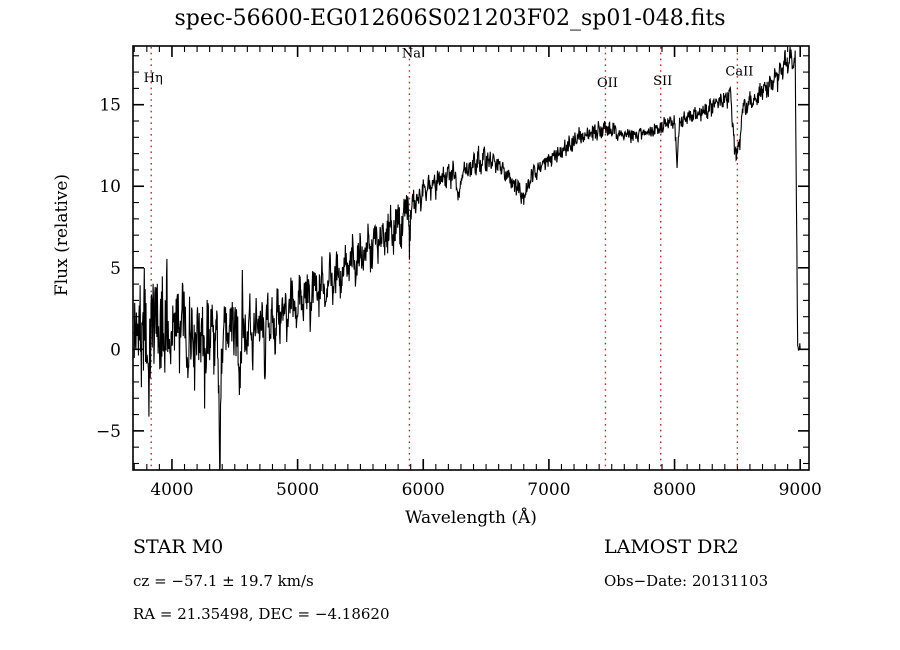 Image resolution: width=900 pixels, height=650 pixels. What do you see at coordinates (607, 83) in the screenshot?
I see `spectral-line-label: OII` at bounding box center [607, 83].